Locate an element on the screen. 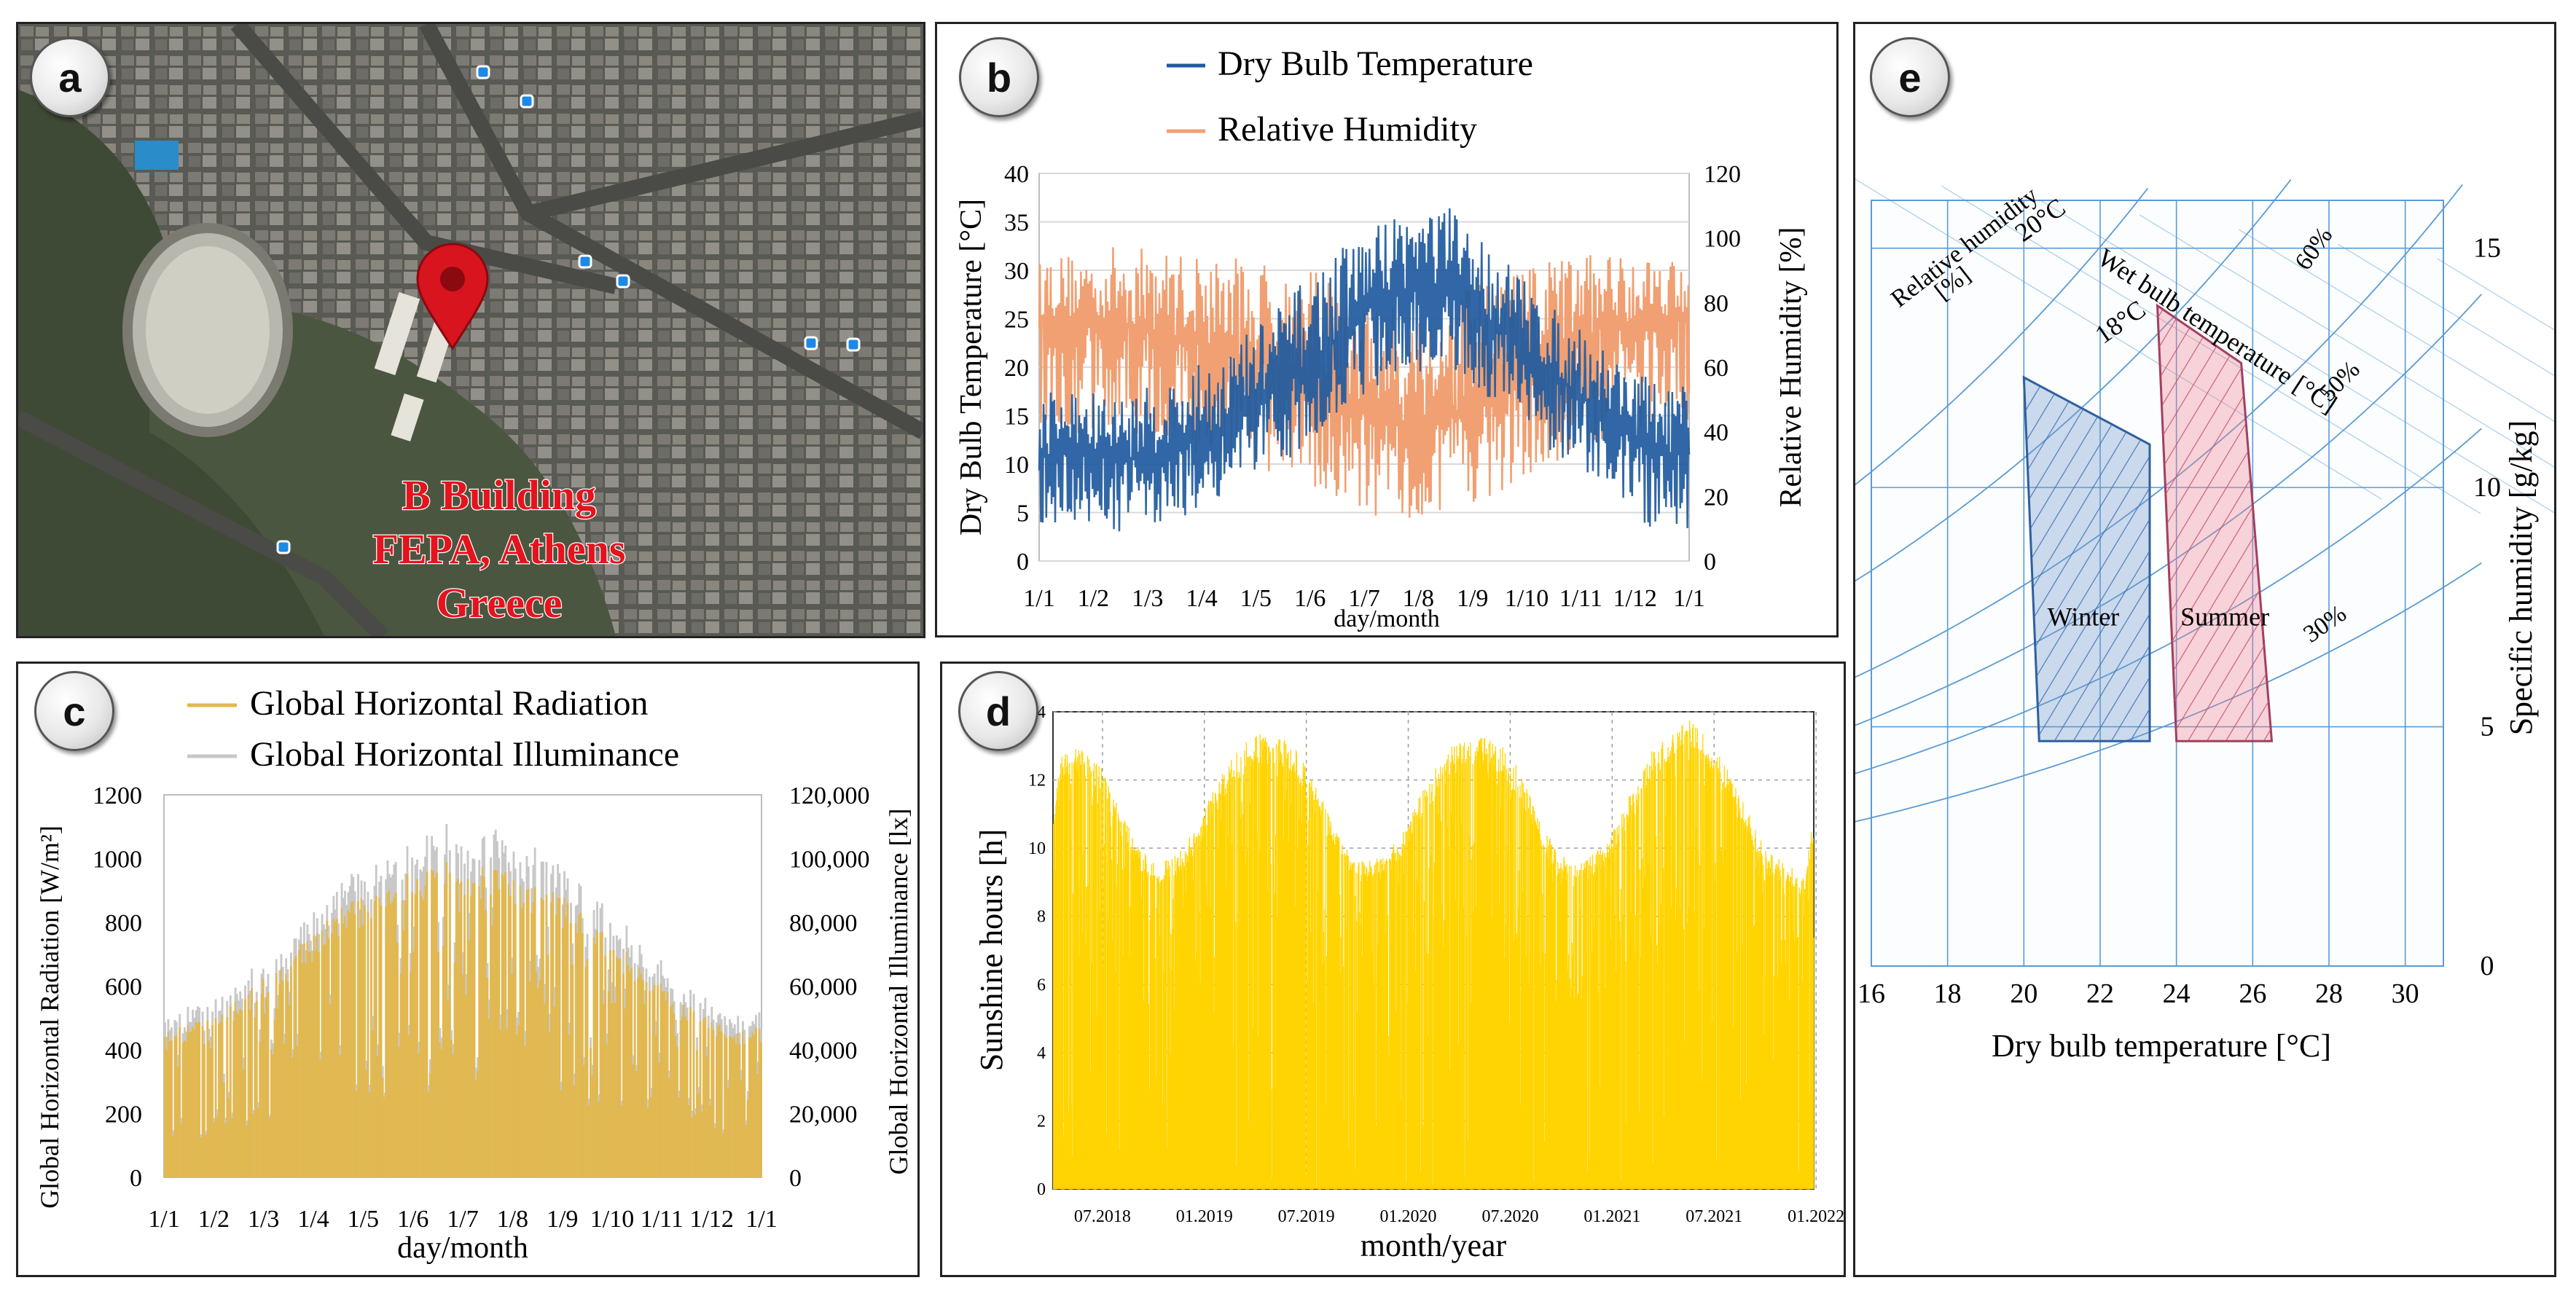 Image resolution: width=2576 pixels, height=1299 pixels. y-tick-label-d: 8 is located at coordinates (1041, 917).